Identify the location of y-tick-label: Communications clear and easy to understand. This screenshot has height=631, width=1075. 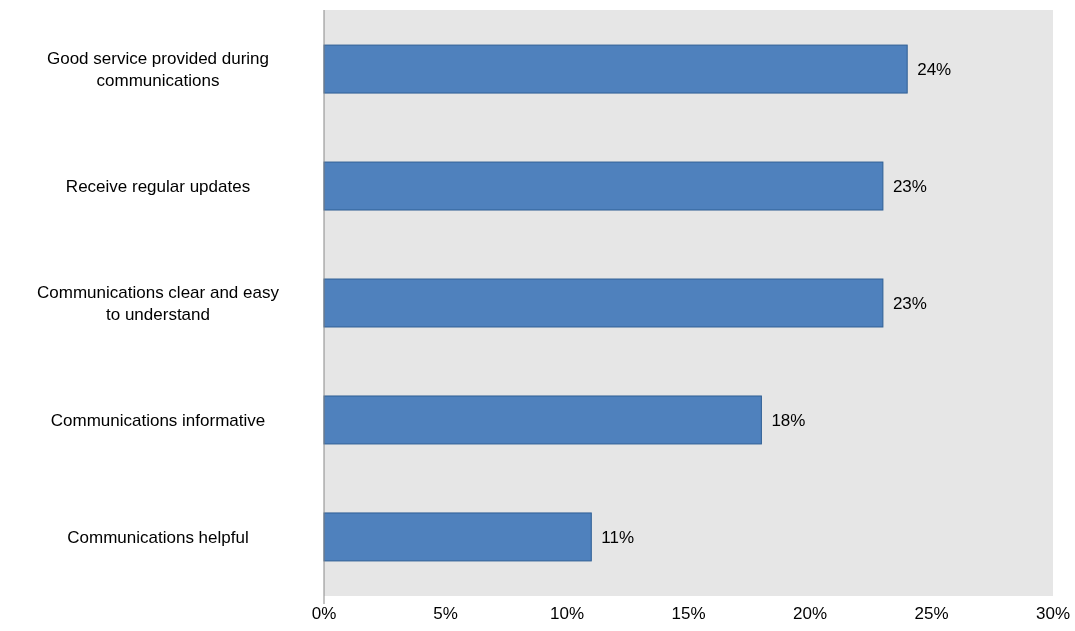
(158, 303).